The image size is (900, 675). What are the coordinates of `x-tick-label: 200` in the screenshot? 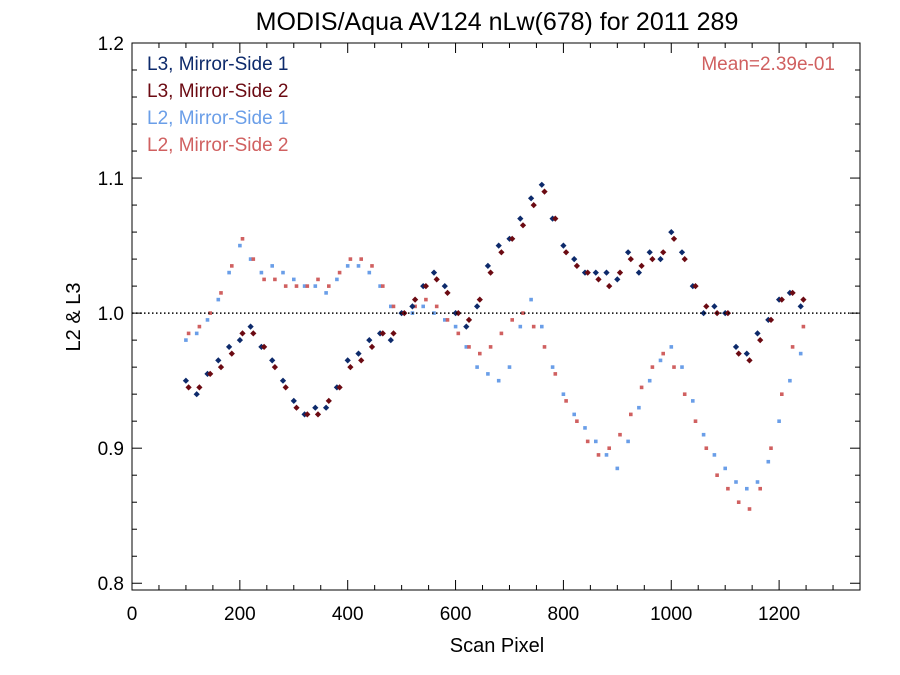 It's located at (240, 614).